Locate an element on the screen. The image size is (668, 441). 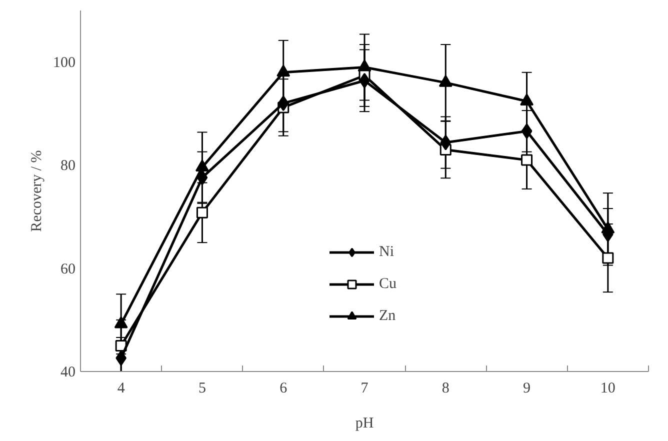
legend-label: Zn is located at coordinates (388, 316).